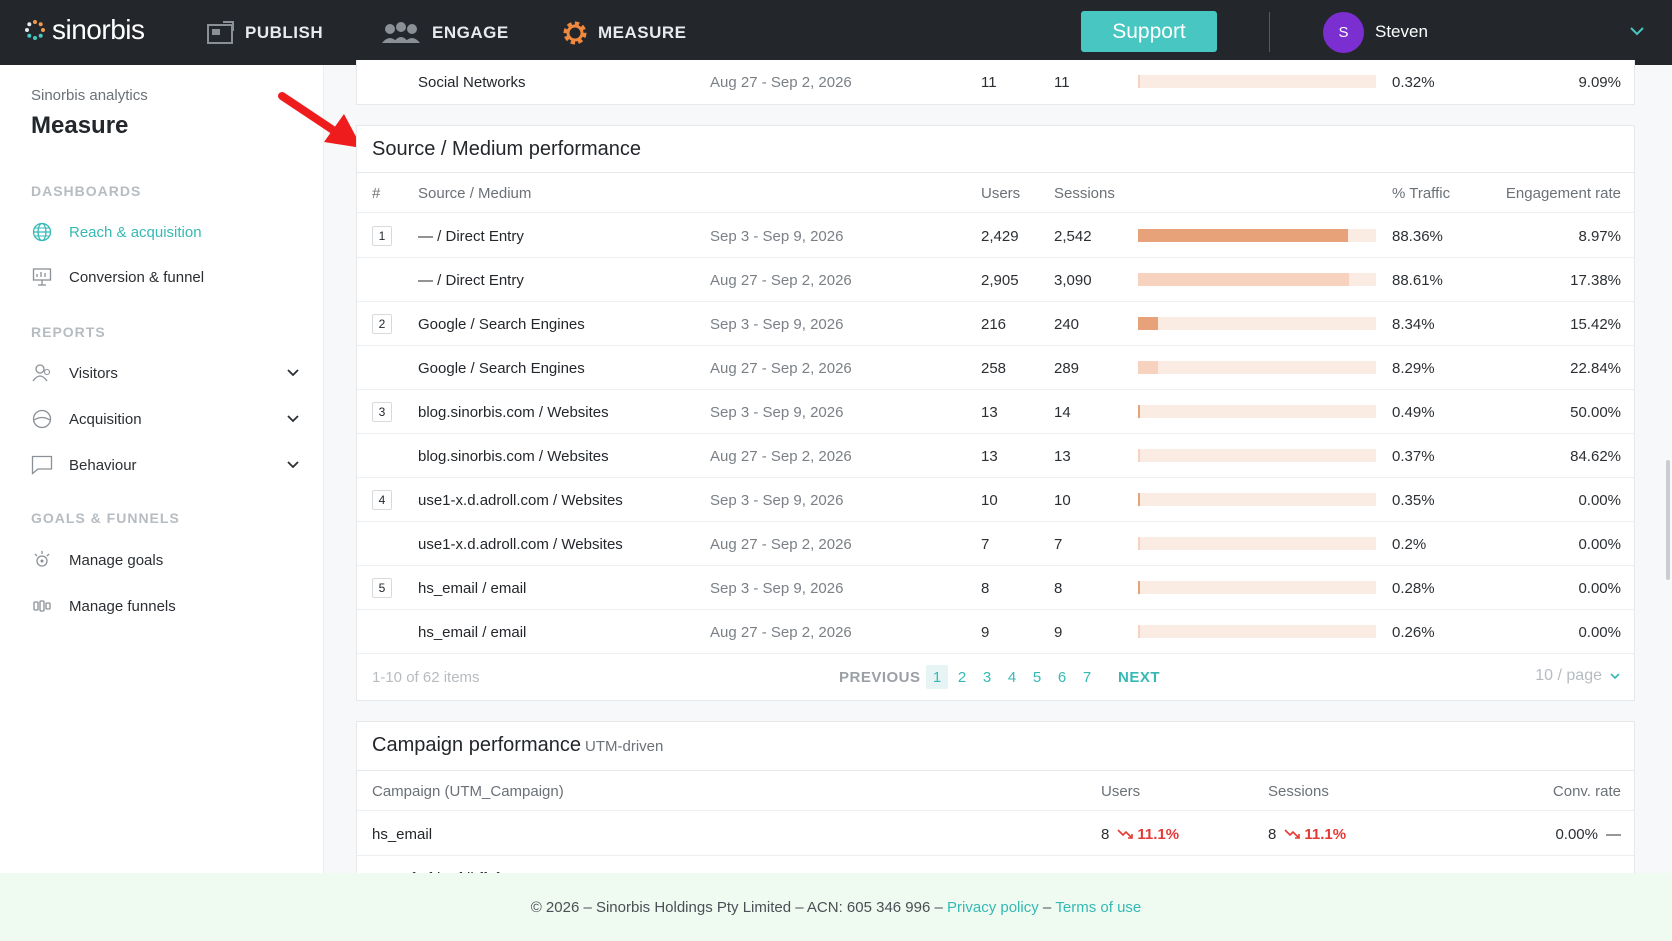 The height and width of the screenshot is (941, 1672). Describe the element at coordinates (987, 677) in the screenshot. I see `page-3-button: 3` at that location.